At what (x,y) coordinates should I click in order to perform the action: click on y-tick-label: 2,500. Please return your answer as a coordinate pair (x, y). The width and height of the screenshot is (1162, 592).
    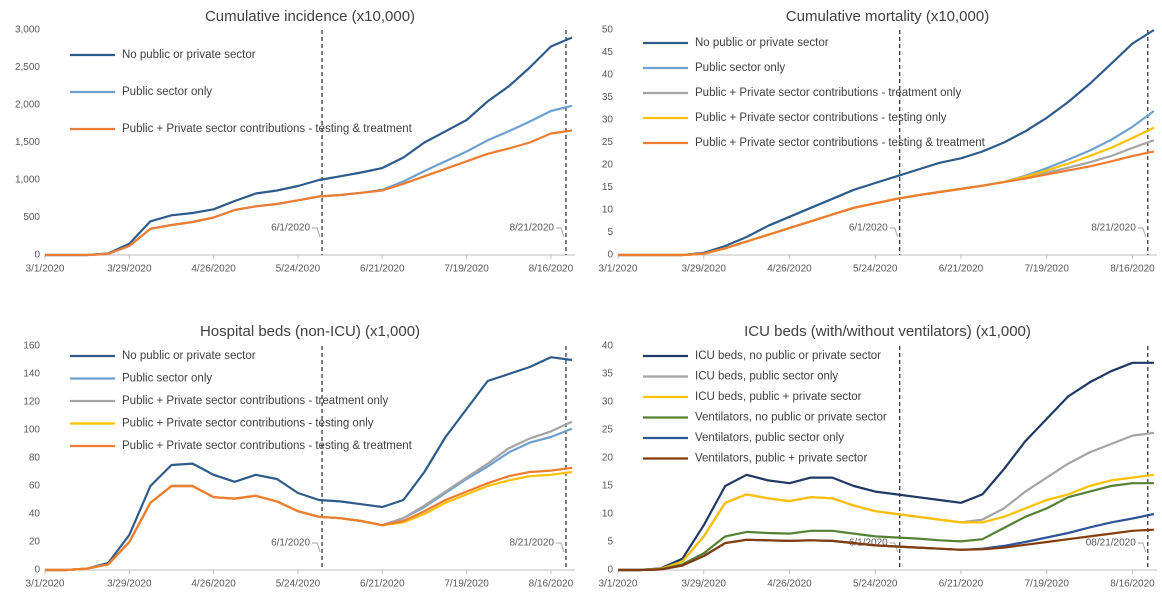
    Looking at the image, I should click on (27, 67).